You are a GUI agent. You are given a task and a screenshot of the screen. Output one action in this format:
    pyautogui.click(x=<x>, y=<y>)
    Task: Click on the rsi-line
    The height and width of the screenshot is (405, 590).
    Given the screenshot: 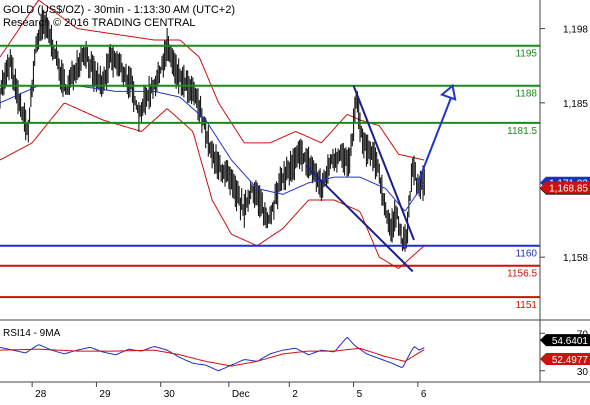 What is the action you would take?
    pyautogui.click(x=212, y=354)
    